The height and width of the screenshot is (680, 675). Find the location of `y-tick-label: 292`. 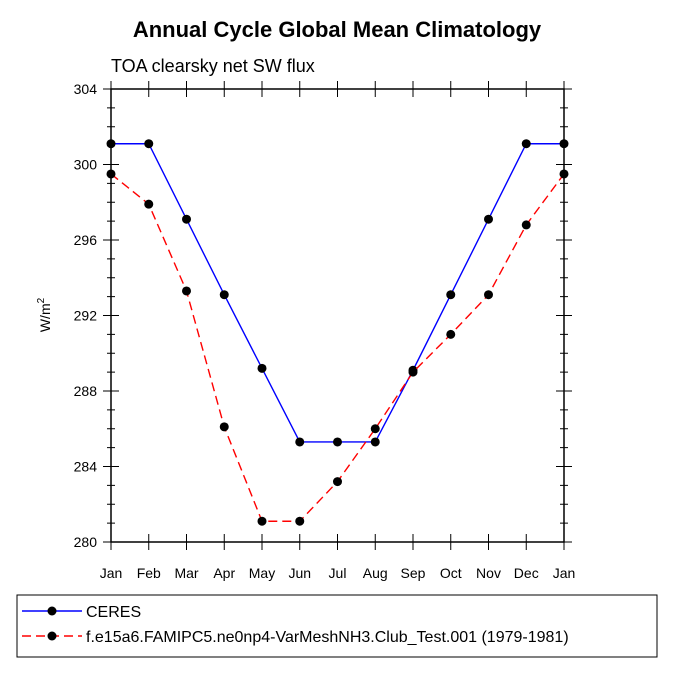

y-tick-label: 292 is located at coordinates (86, 316).